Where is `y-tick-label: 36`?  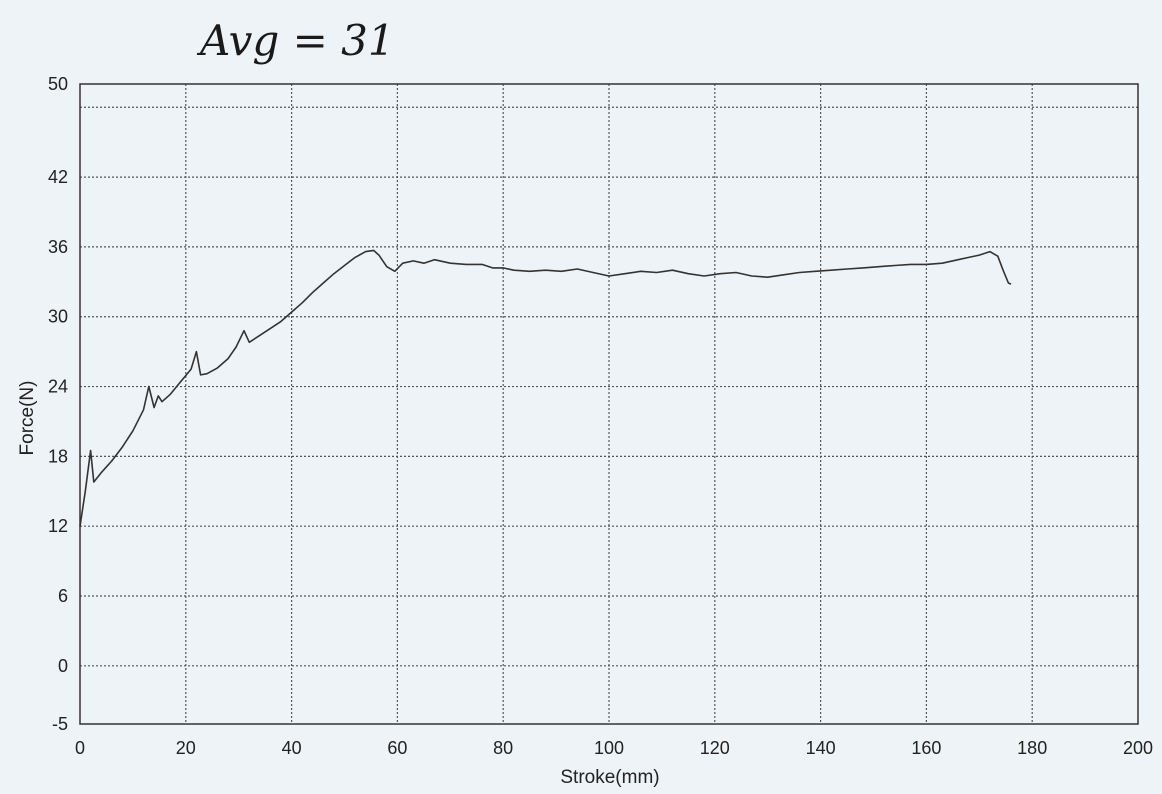 y-tick-label: 36 is located at coordinates (58, 247).